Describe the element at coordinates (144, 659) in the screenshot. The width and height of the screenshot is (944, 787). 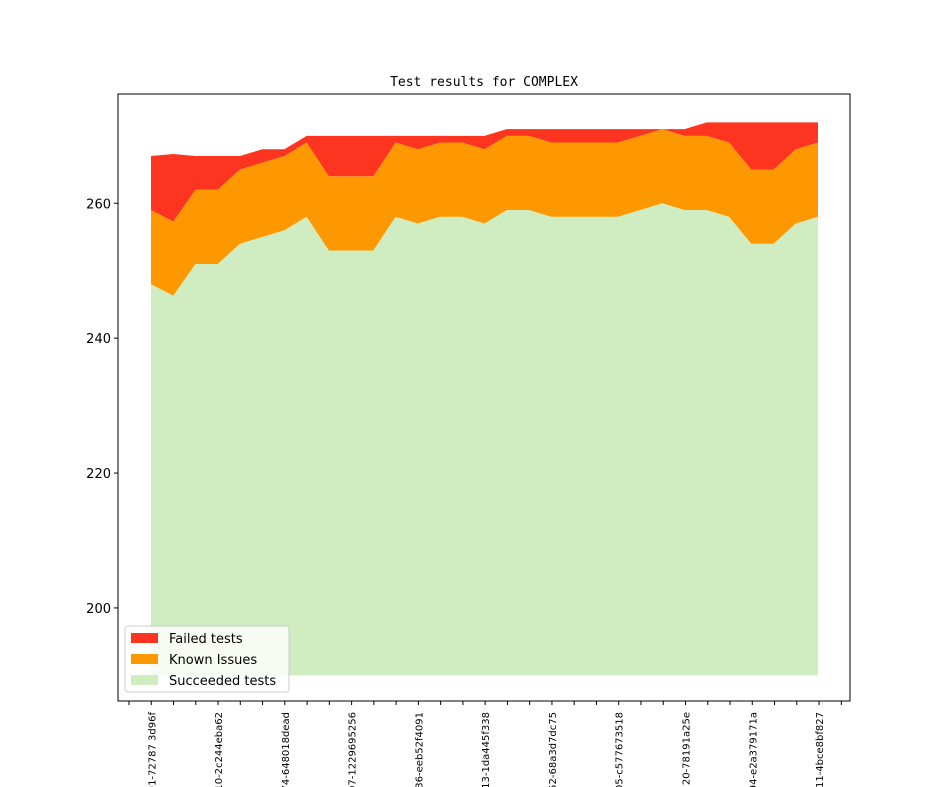
I see `legend-swatch-known-issues` at that location.